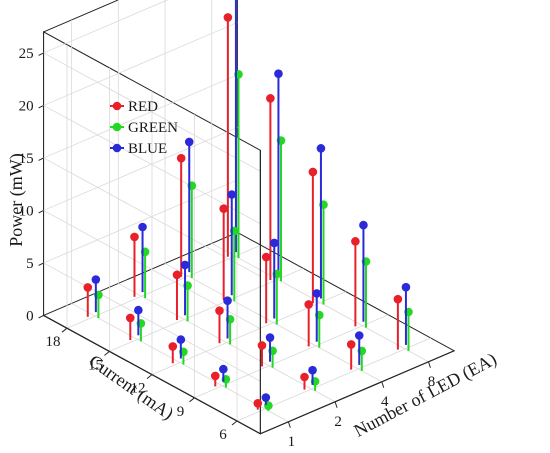 This screenshot has width=550, height=453. Describe the element at coordinates (26, 159) in the screenshot. I see `z-tick-label: 15` at that location.